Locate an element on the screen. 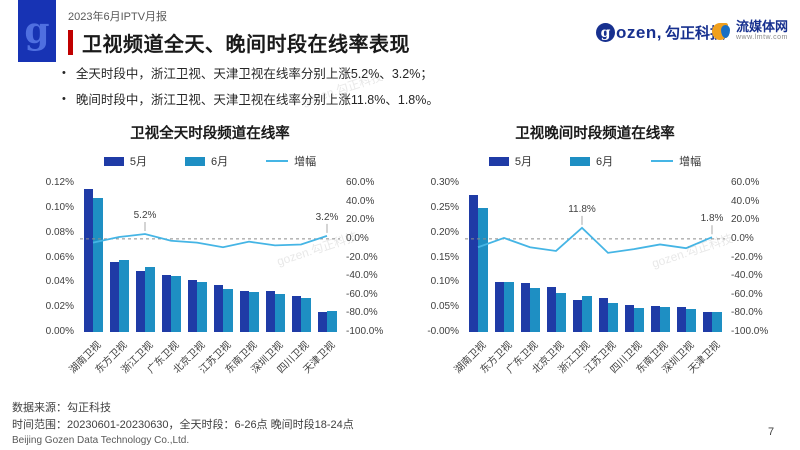 Image resolution: width=800 pixels, height=450 pixels. legend-label-growth: 增幅 is located at coordinates (690, 162).